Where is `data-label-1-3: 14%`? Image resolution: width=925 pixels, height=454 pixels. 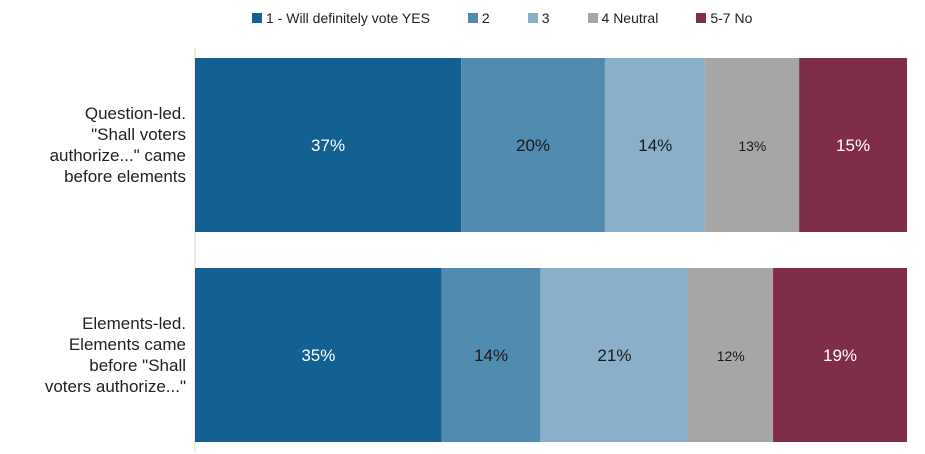 data-label-1-3: 14% is located at coordinates (655, 145).